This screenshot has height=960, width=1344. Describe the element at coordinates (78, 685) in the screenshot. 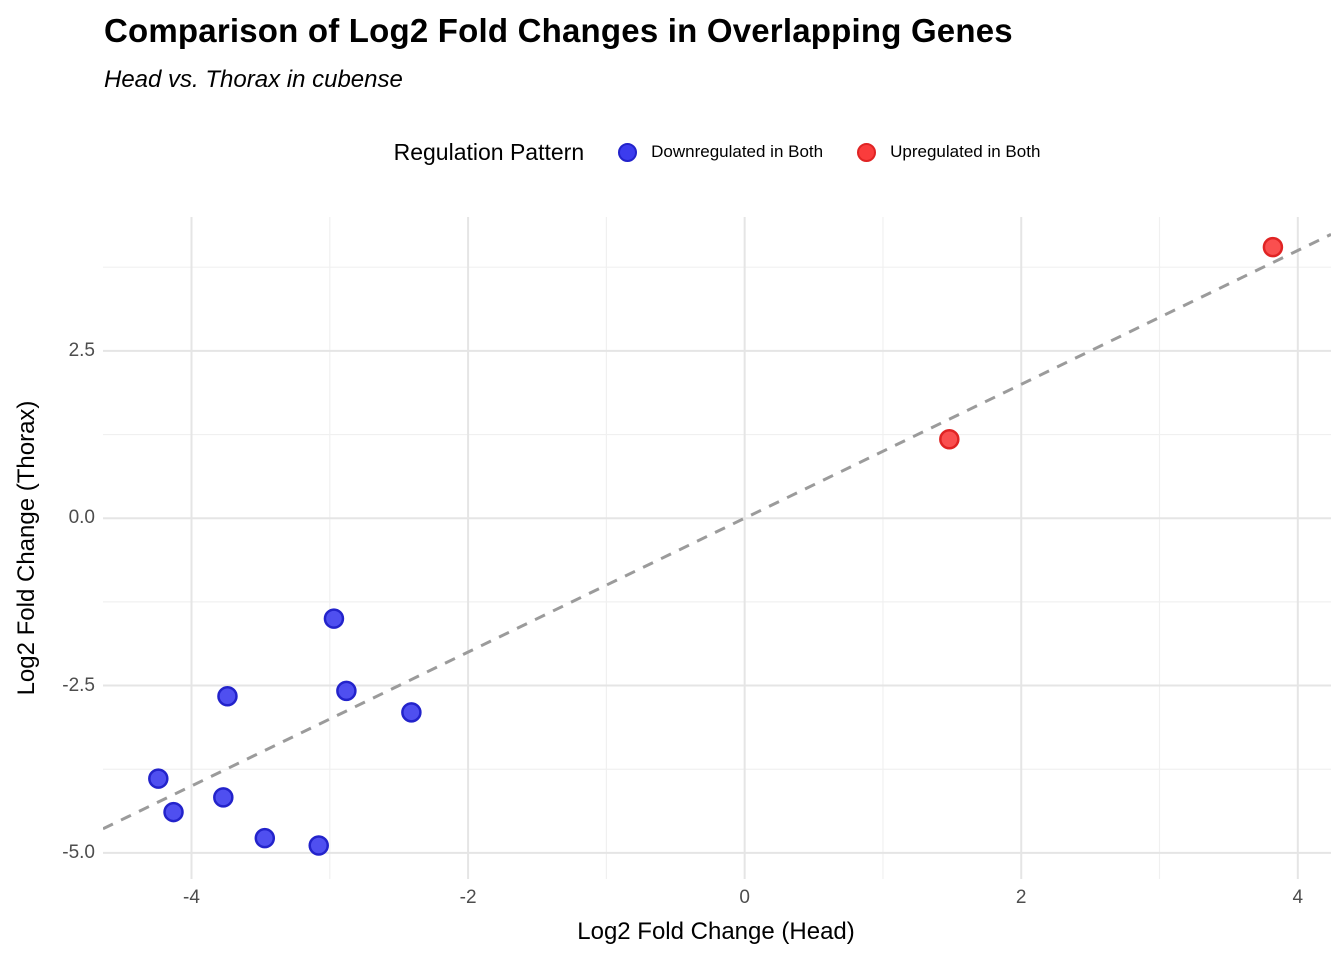

I see `y-tick-label: -2.5` at that location.